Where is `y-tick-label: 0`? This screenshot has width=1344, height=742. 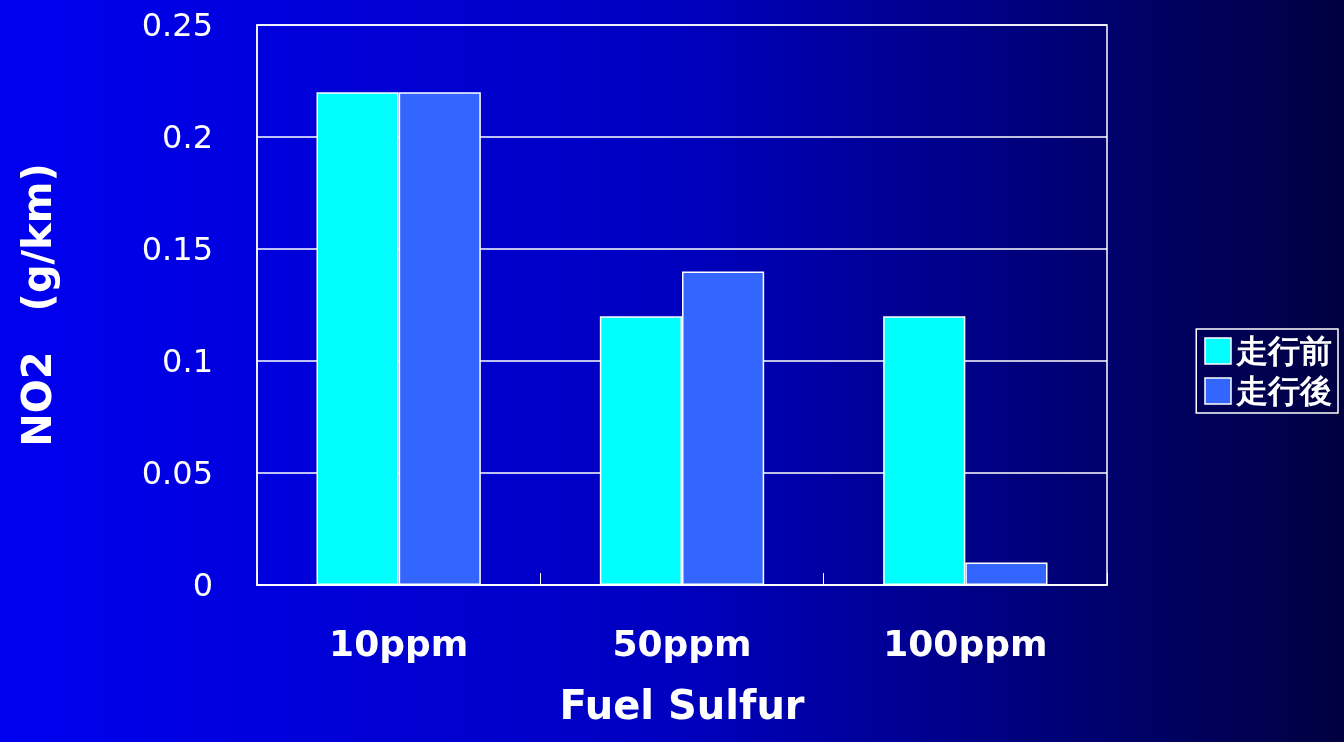 y-tick-label: 0 is located at coordinates (202, 585).